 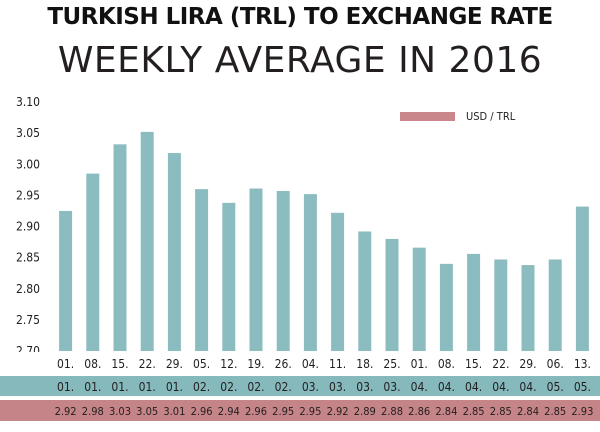 What do you see at coordinates (300, 17) in the screenshot?
I see `chart-title: TURKISH LIRA (TRL) TO EXCHANGE RATE` at bounding box center [300, 17].